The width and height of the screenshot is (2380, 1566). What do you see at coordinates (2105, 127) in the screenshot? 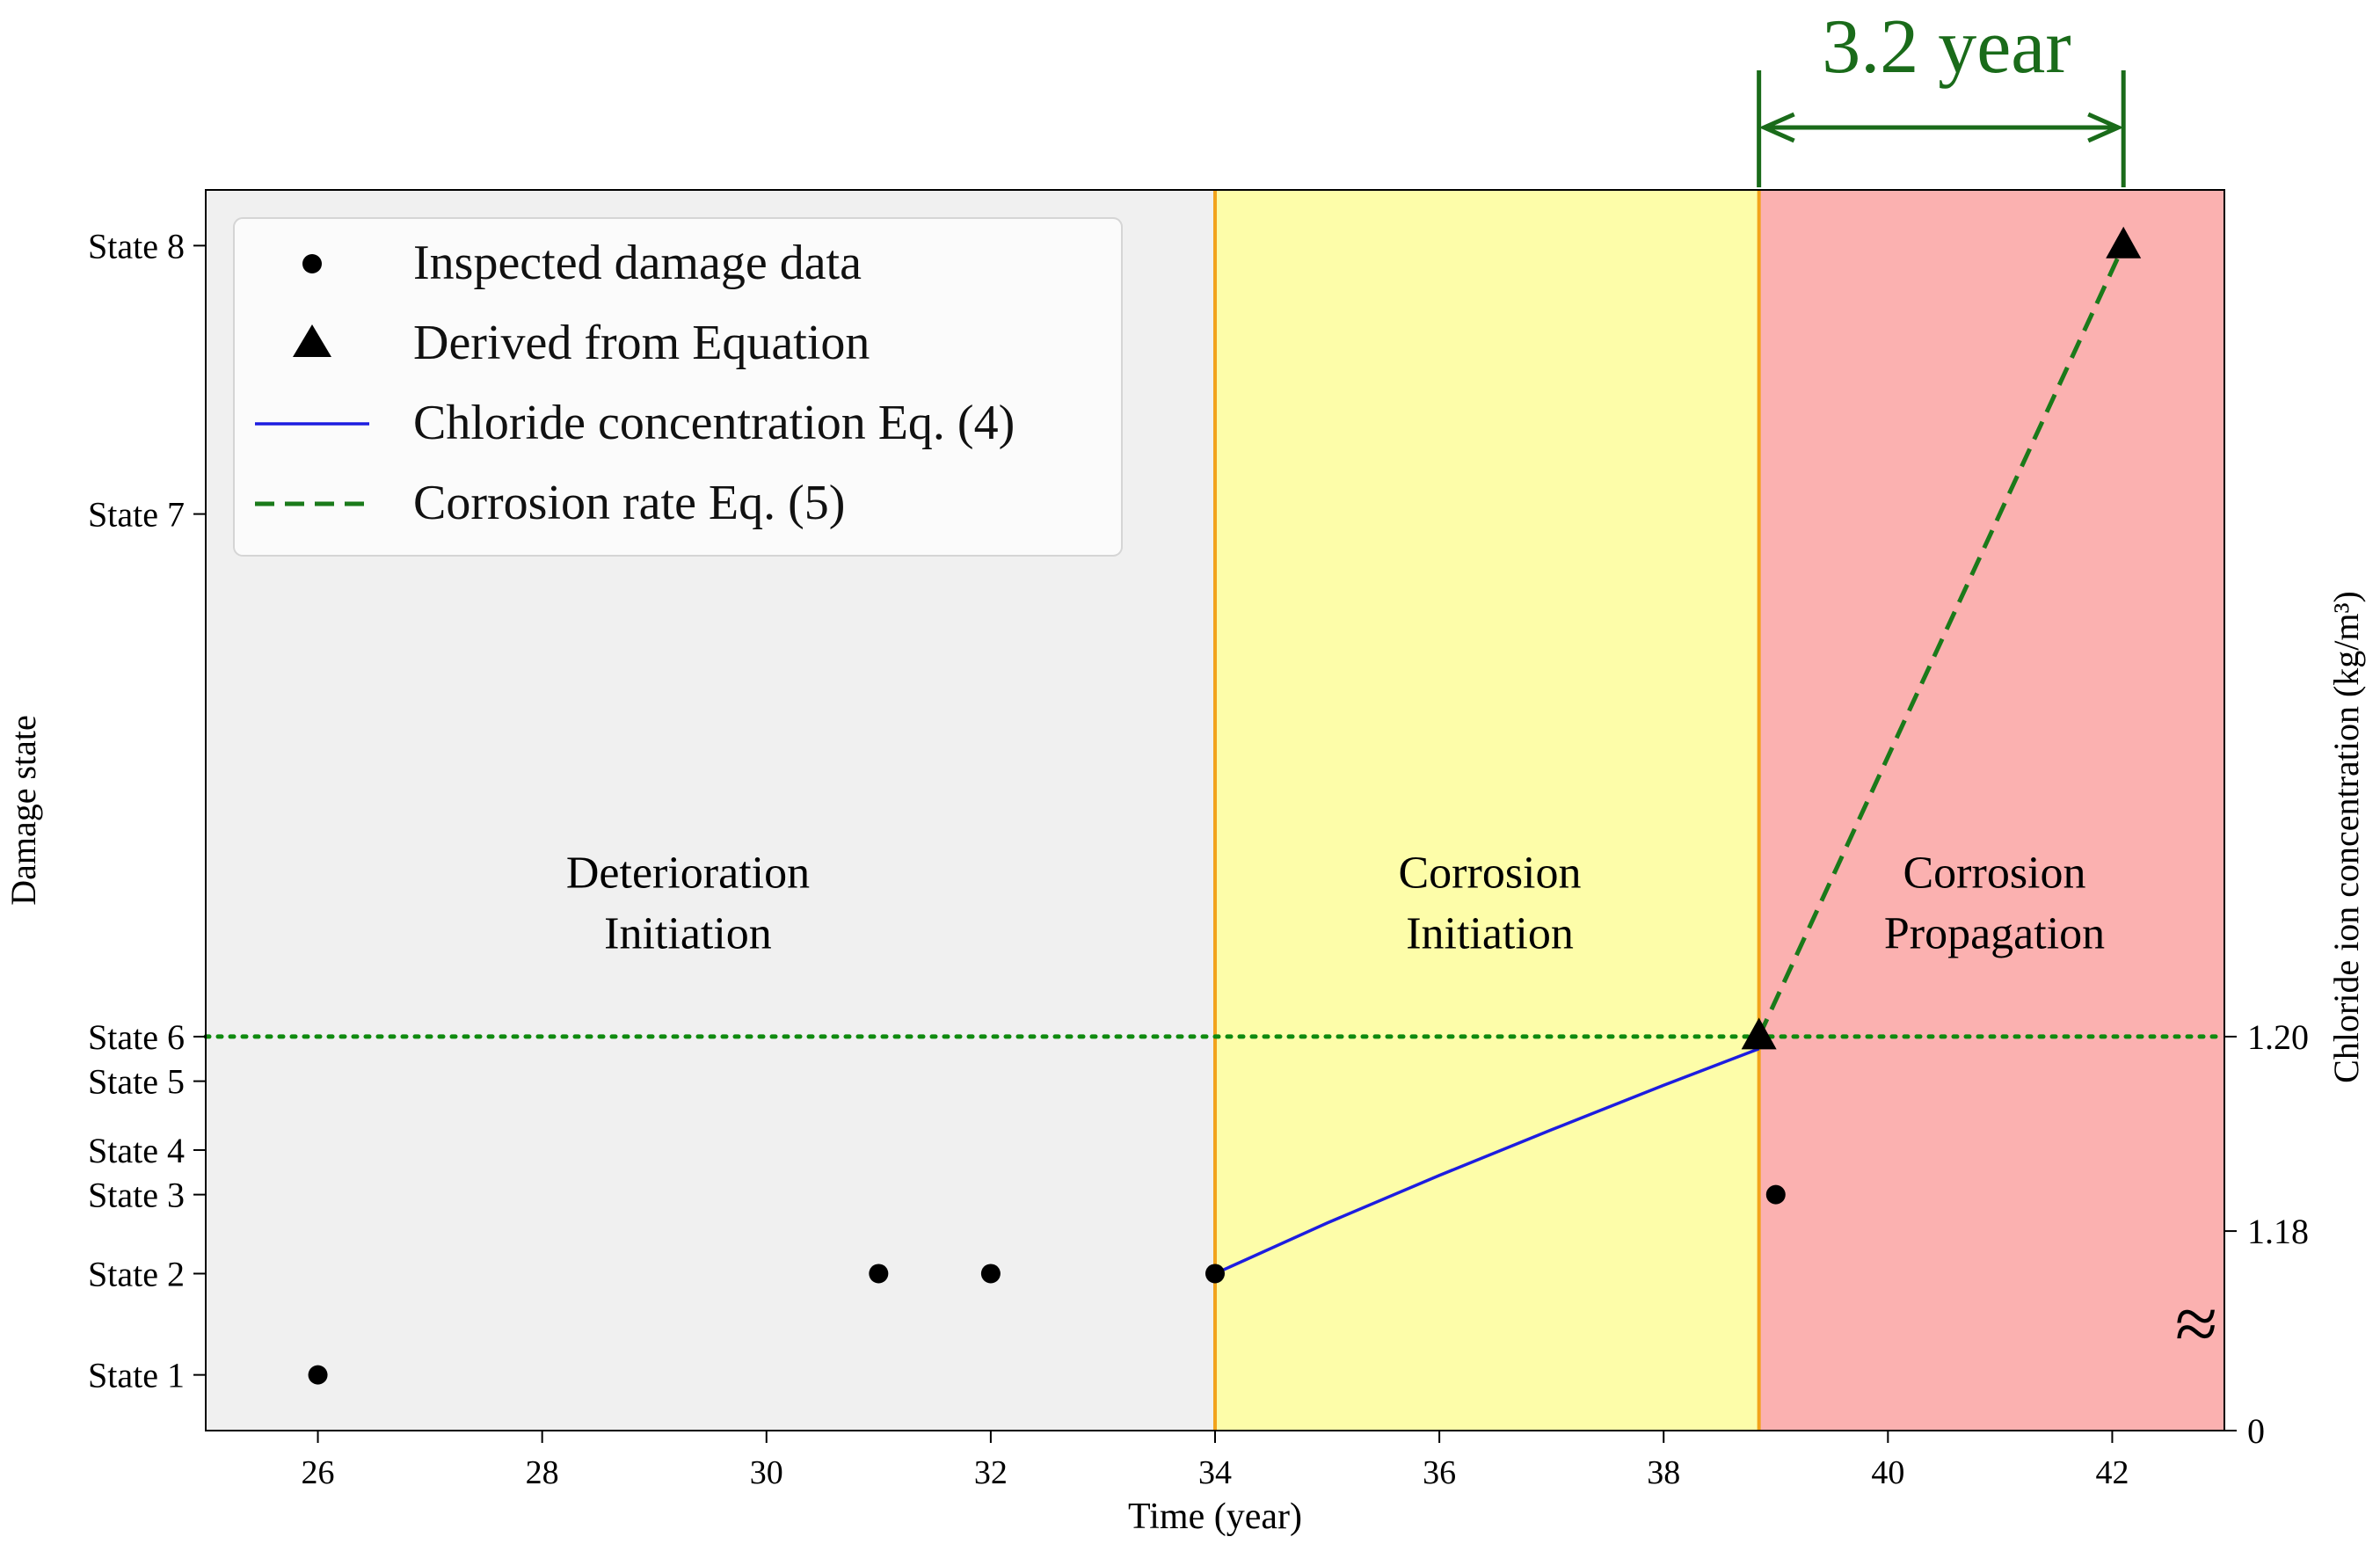
I see `annotation-arrowhead-right` at bounding box center [2105, 127].